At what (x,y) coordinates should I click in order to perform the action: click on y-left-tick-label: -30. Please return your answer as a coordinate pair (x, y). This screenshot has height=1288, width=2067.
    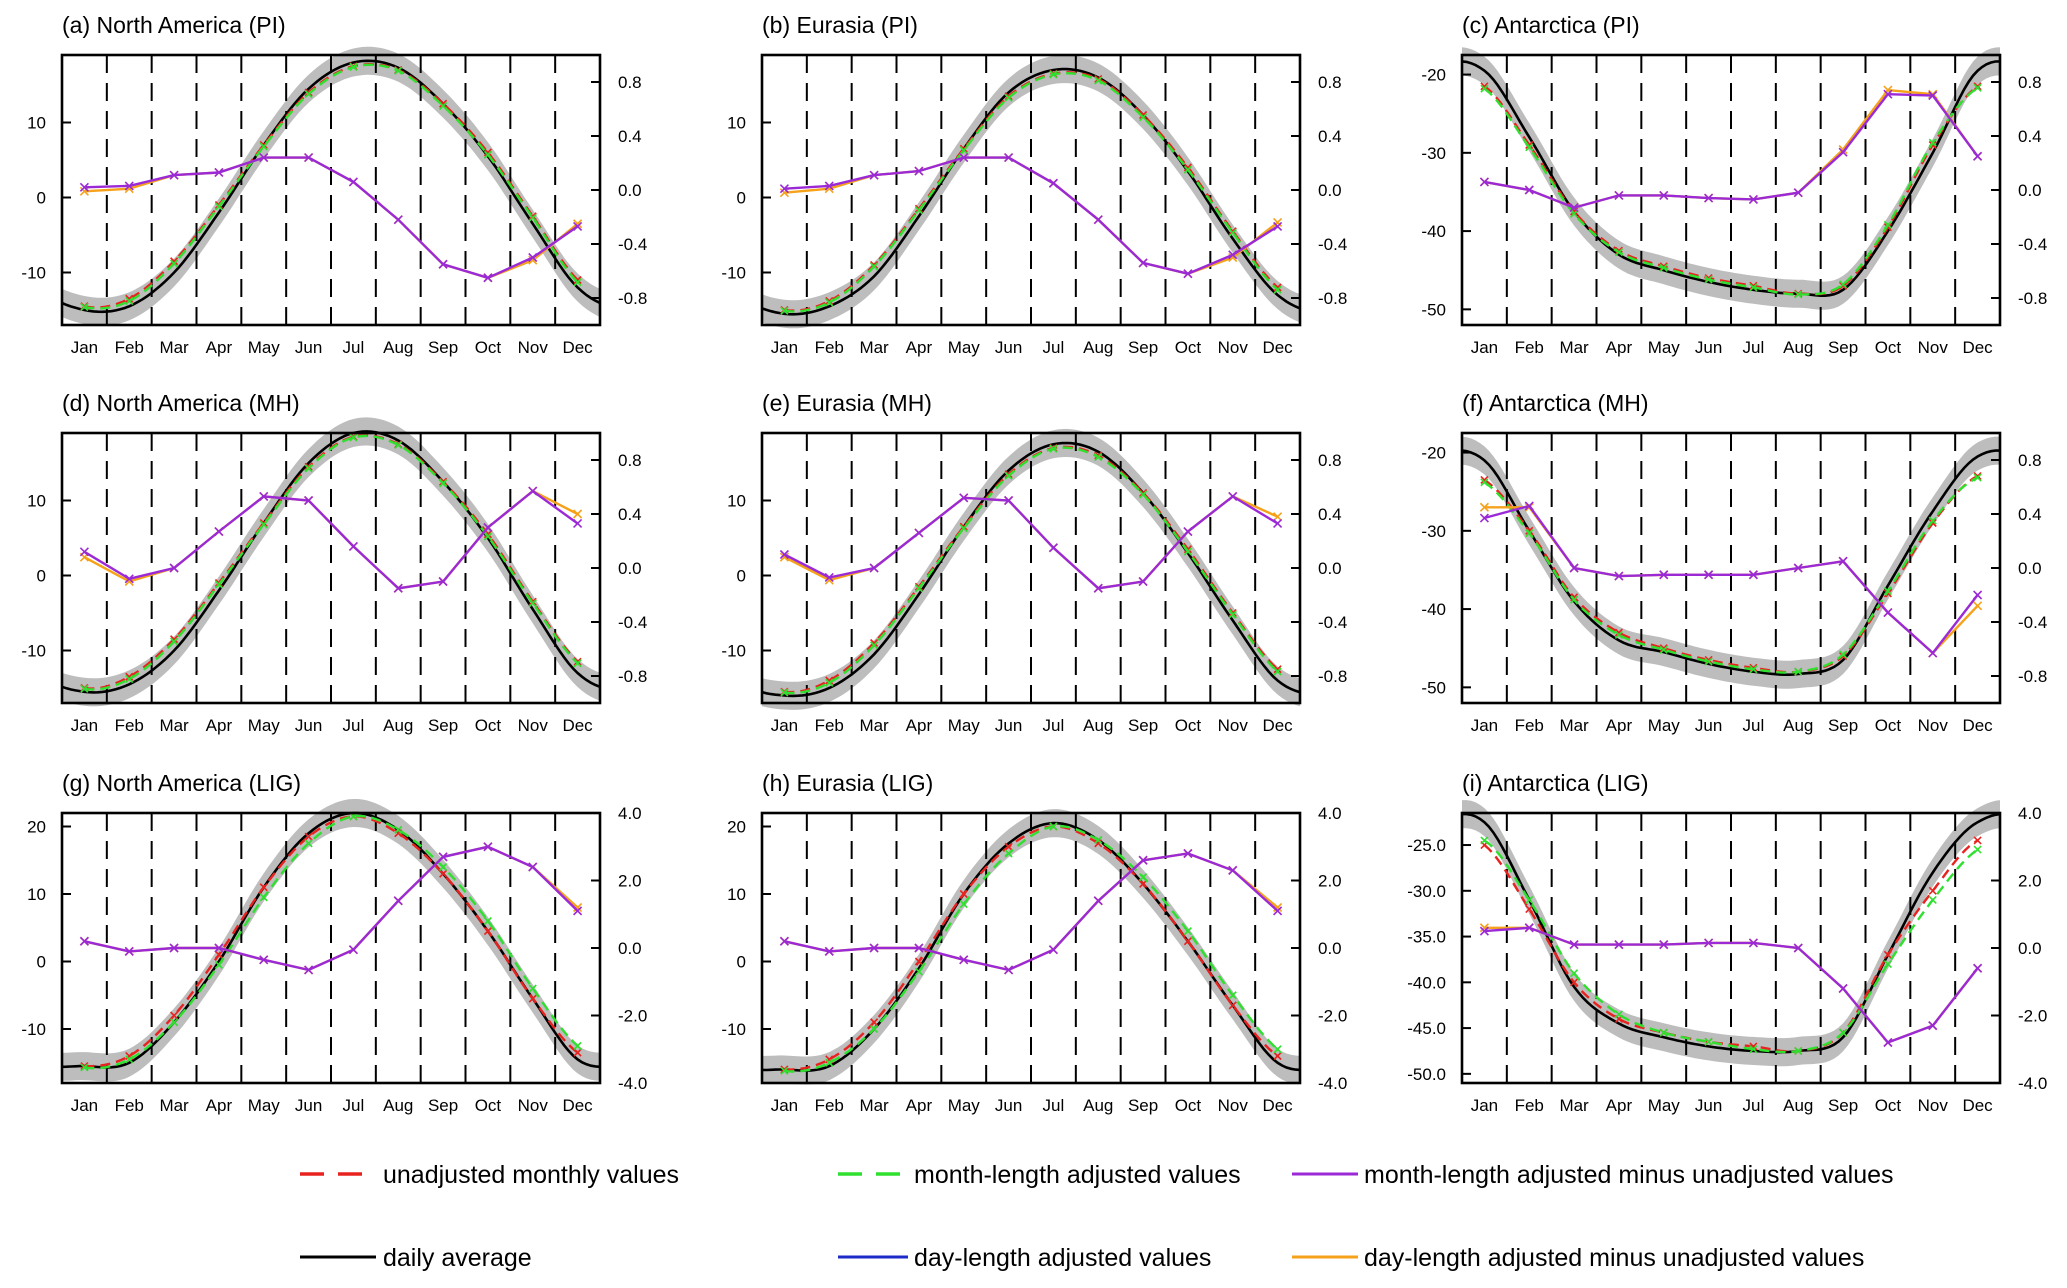
    Looking at the image, I should click on (1433, 153).